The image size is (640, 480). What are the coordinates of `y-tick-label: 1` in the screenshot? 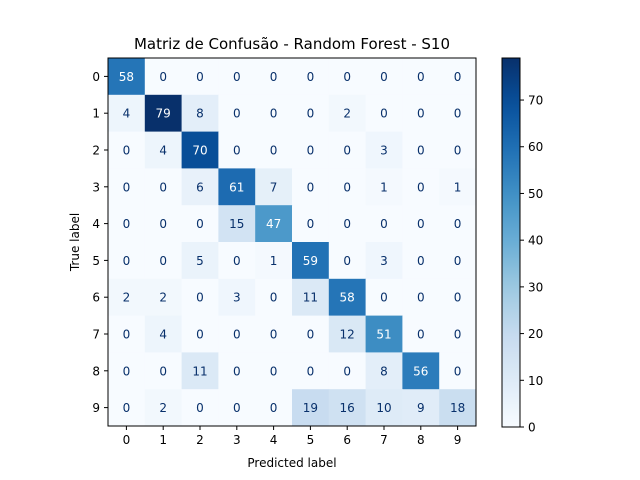 It's located at (96, 114).